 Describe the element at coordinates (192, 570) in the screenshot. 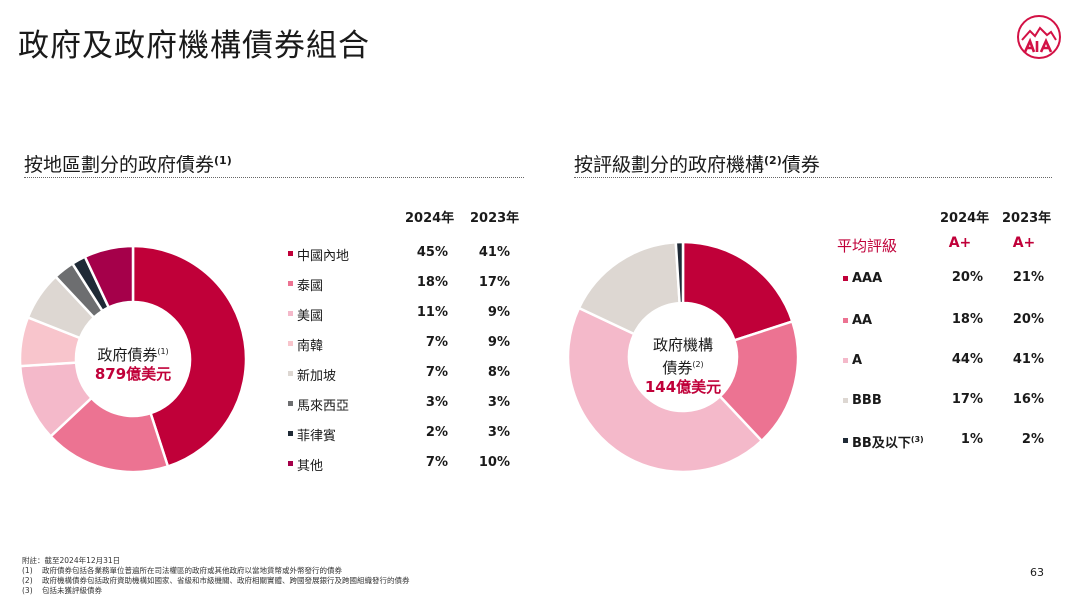

I see `footnote-text: 政府債券包括各業務單位普遍所在司法權區的政府或其他政府以當地貨幣或外幣發行的債券` at that location.